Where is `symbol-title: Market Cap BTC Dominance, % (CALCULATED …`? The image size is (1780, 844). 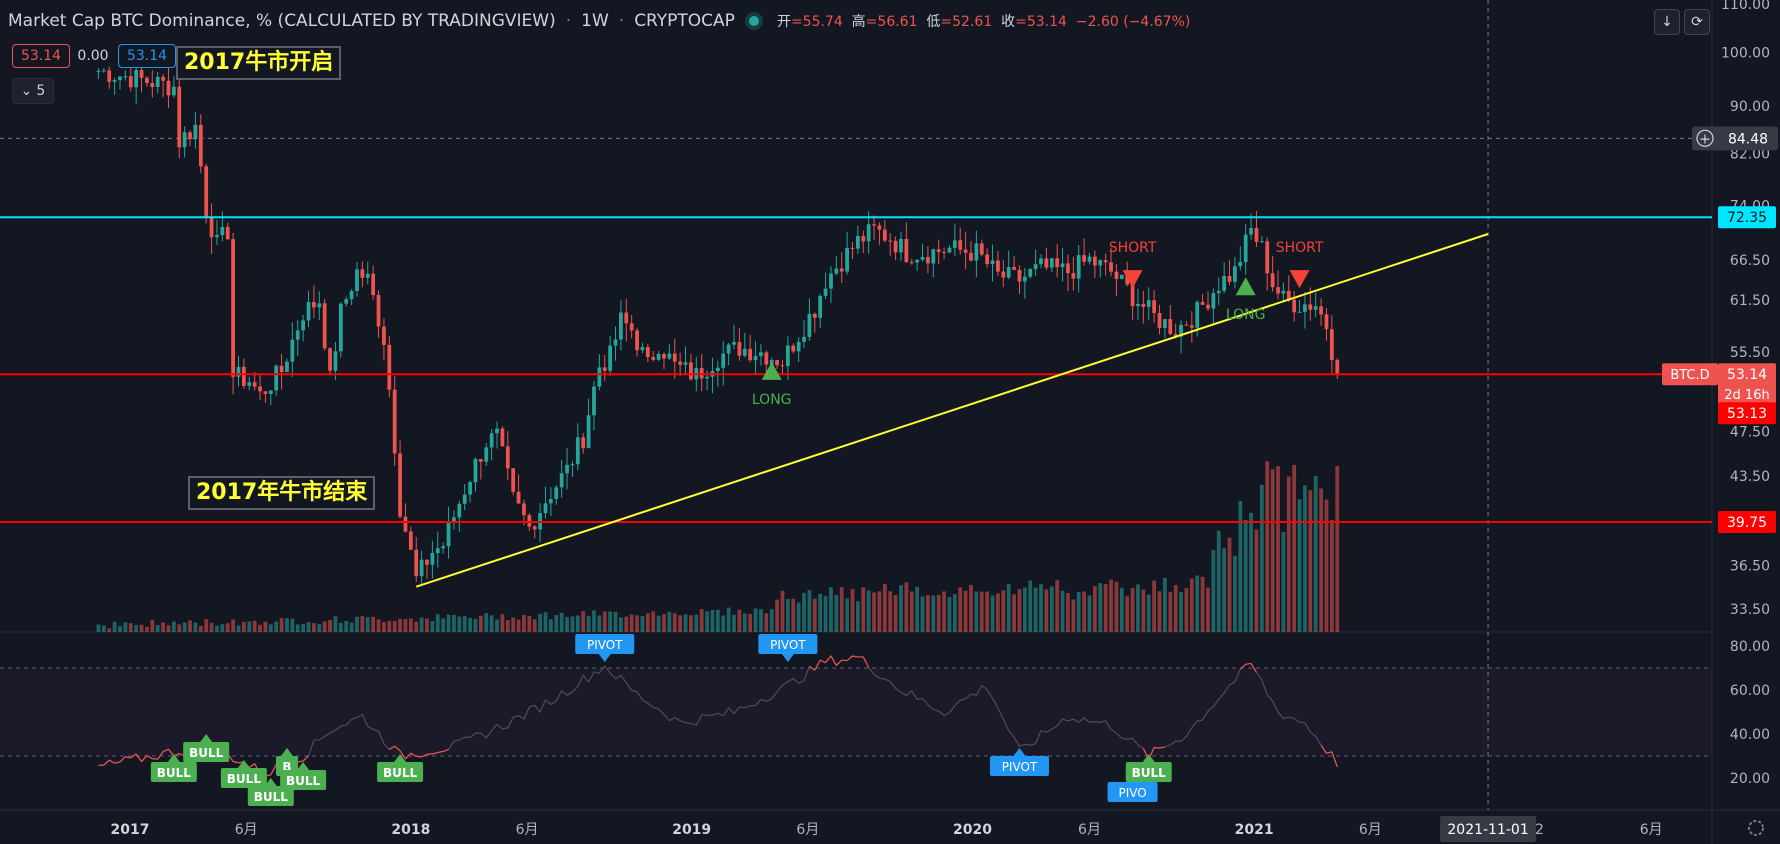
symbol-title: Market Cap BTC Dominance, % (CALCULATED … is located at coordinates (282, 21).